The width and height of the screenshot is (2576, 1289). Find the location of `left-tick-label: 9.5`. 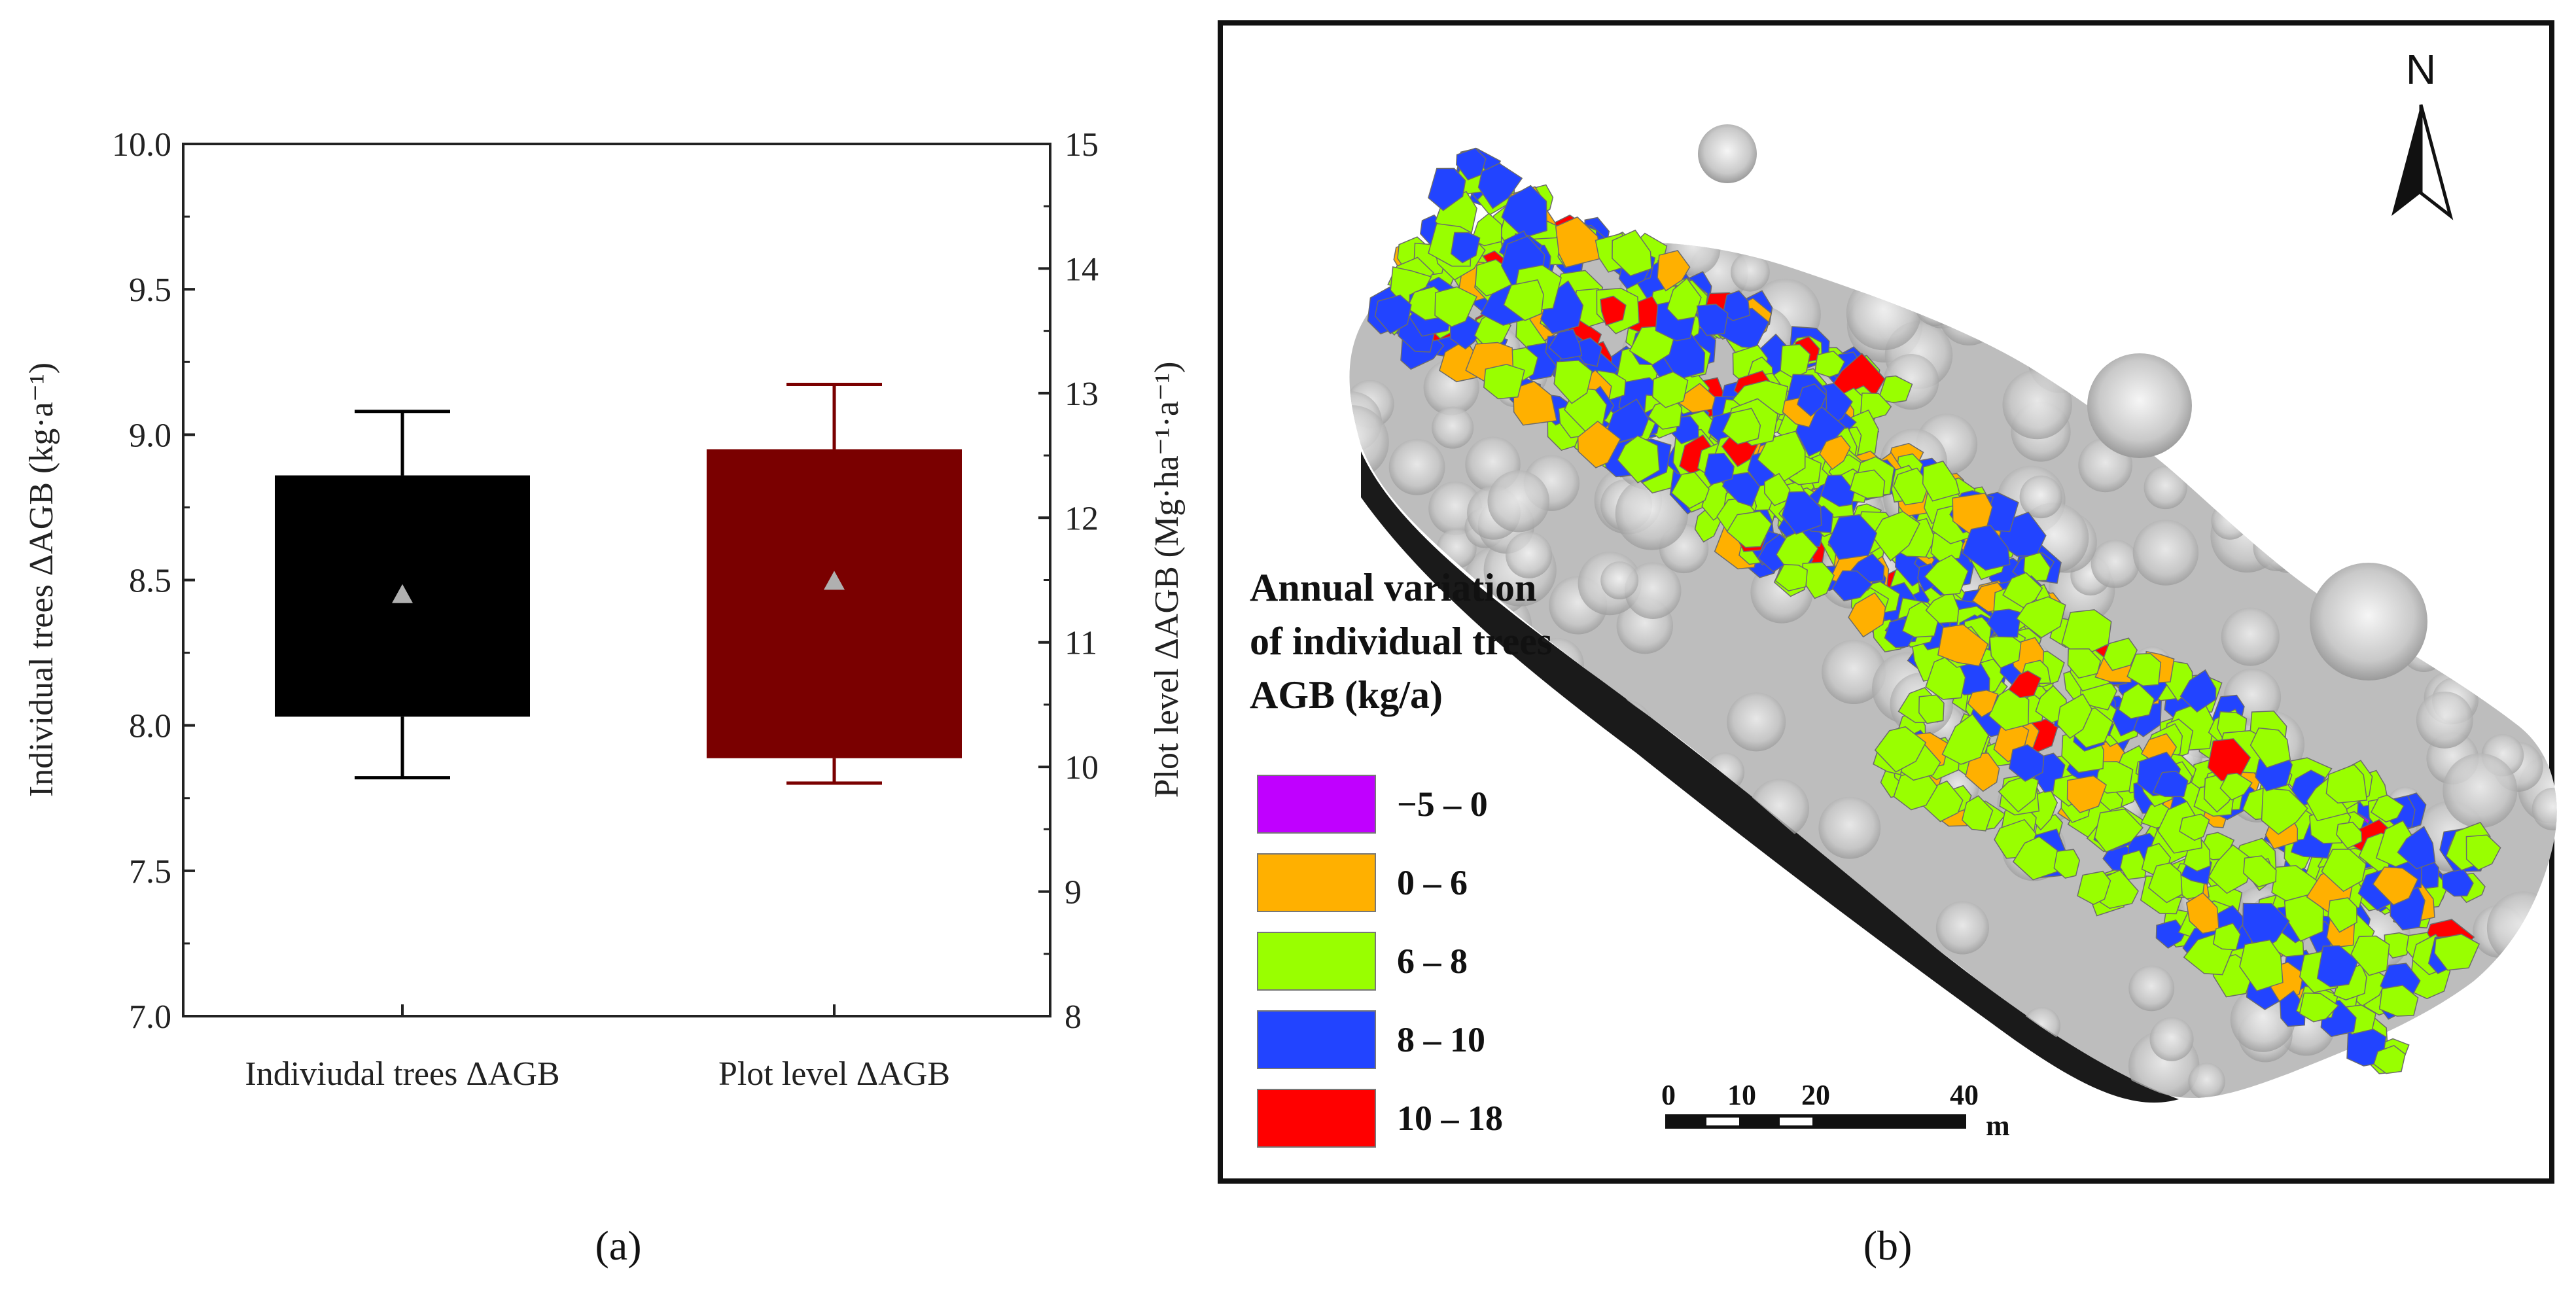

left-tick-label: 9.5 is located at coordinates (150, 290).